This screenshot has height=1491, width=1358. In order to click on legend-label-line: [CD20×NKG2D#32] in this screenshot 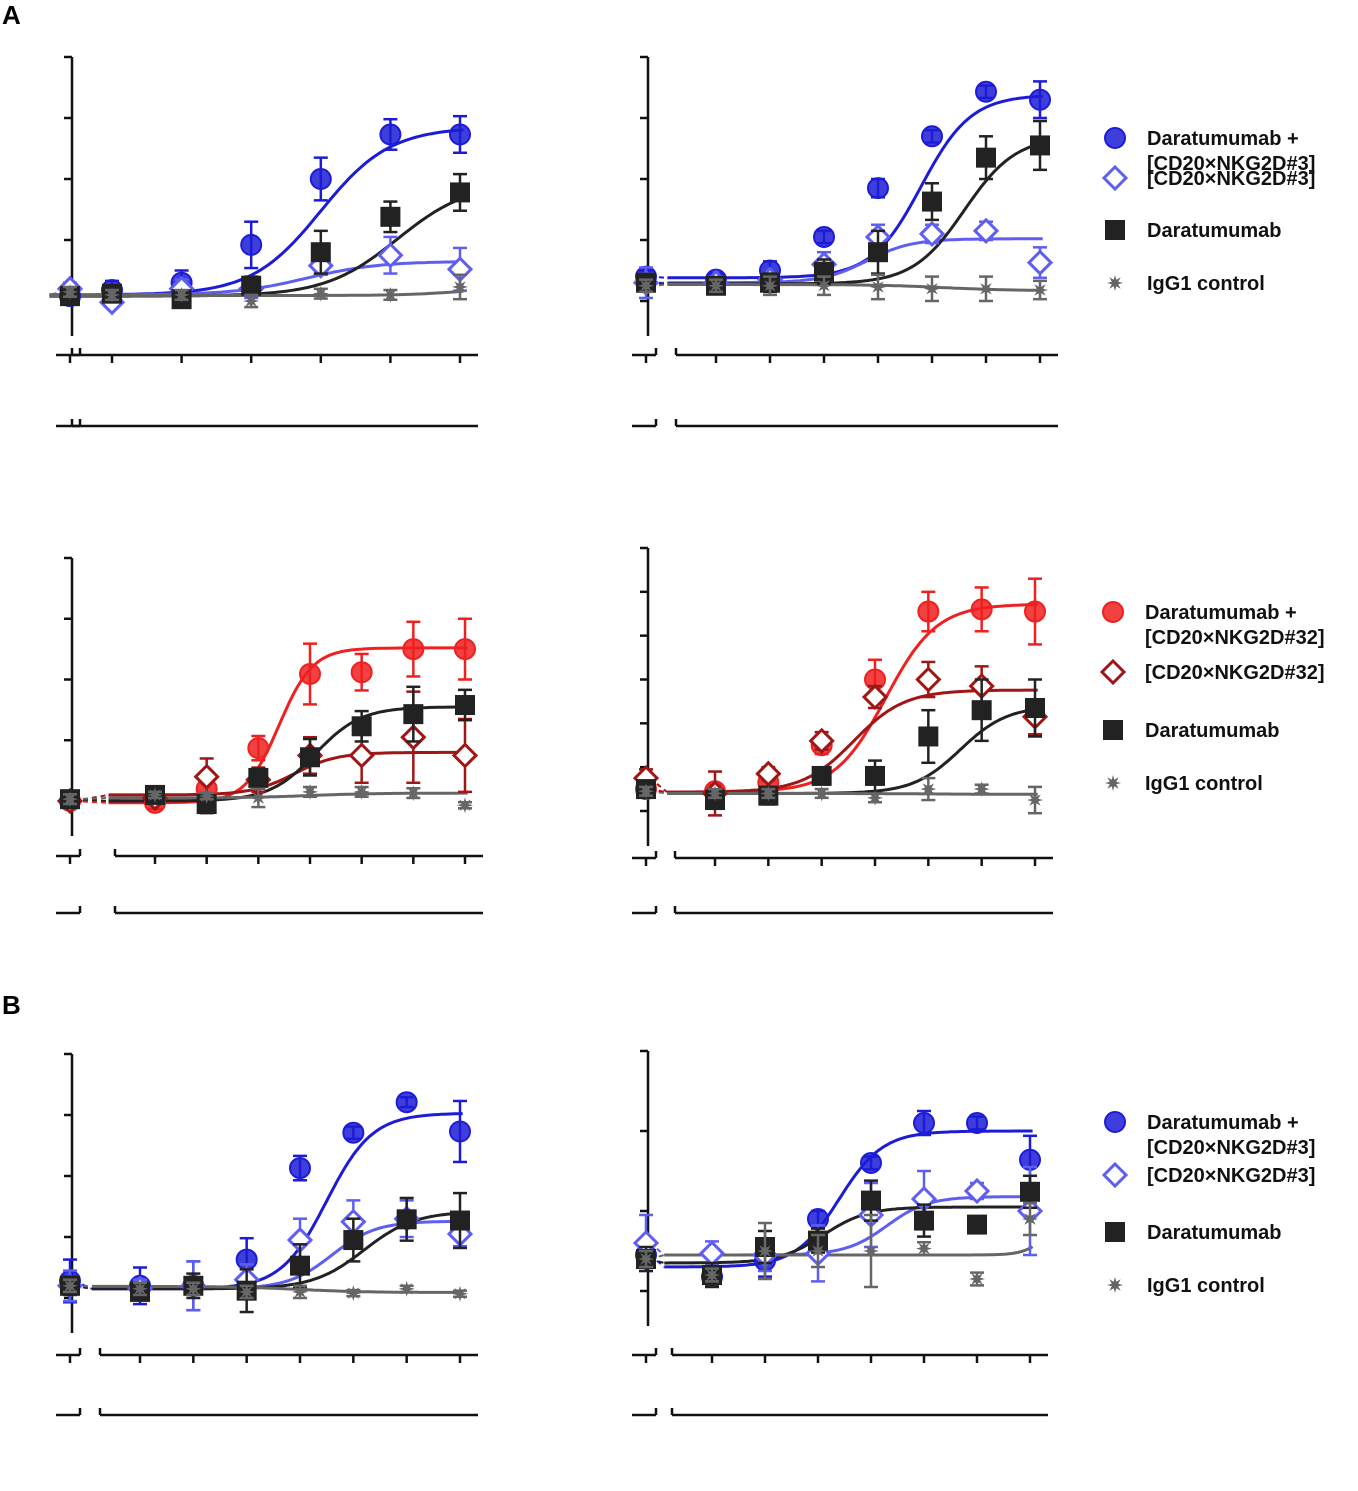, I will do `click(1235, 638)`.